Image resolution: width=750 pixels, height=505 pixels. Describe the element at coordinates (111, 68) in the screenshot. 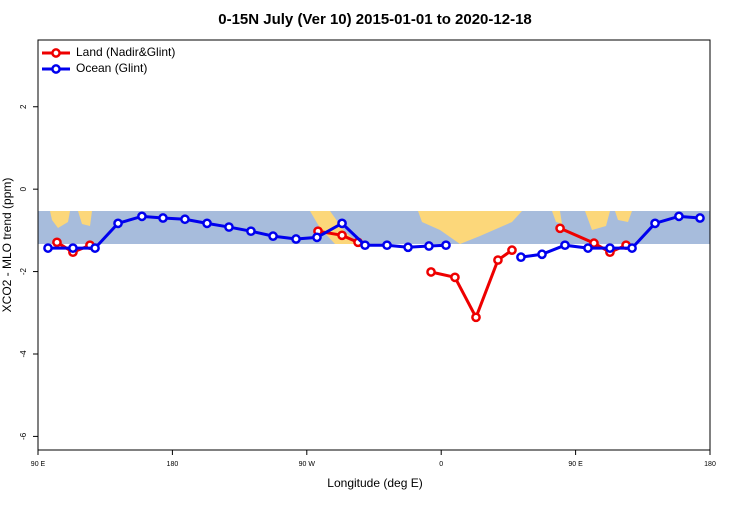

I see `legend-label: Ocean (Glint)` at that location.